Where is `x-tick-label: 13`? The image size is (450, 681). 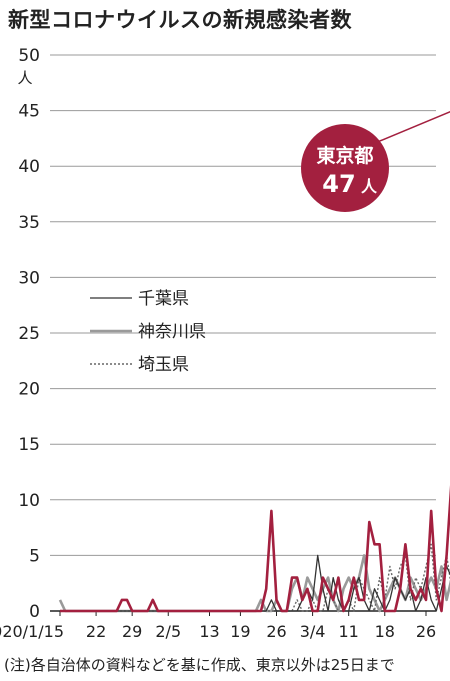 x-tick-label: 13 is located at coordinates (209, 631).